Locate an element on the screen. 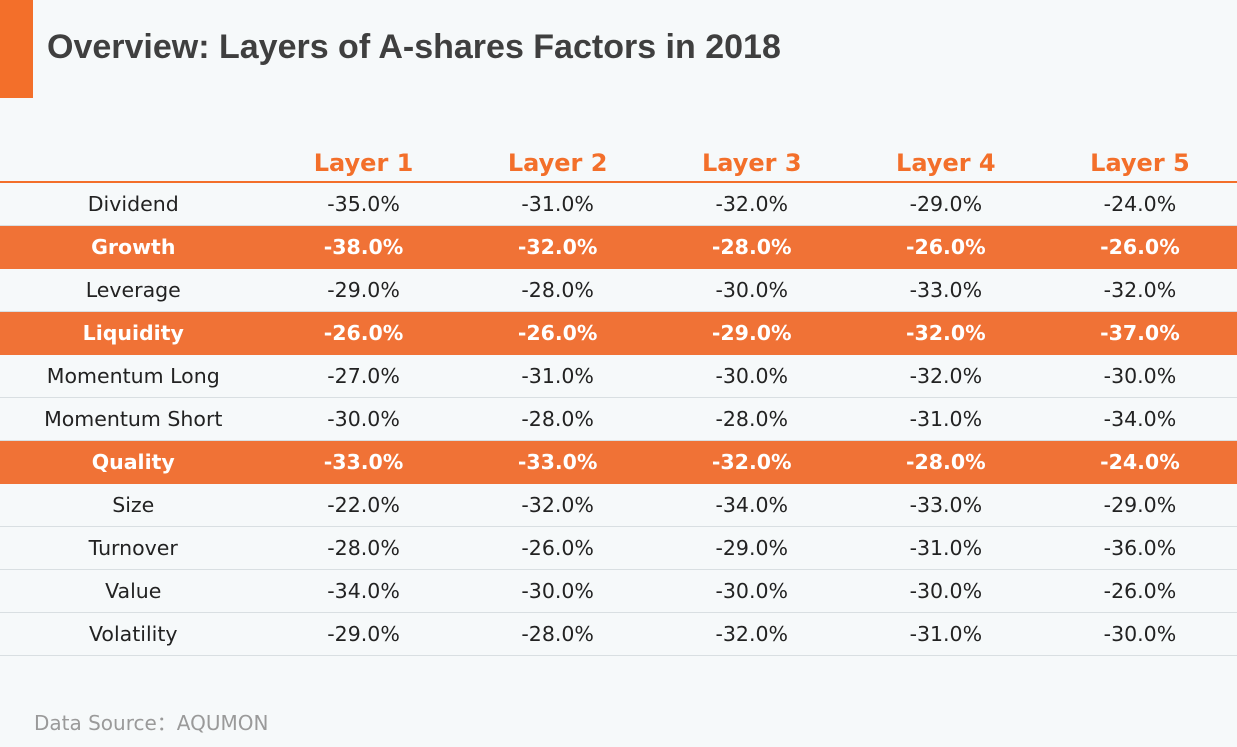 The image size is (1237, 747). header-row: Layer 1 Layer 2 Layer 3 Layer 4 Layer 5 is located at coordinates (618, 163).